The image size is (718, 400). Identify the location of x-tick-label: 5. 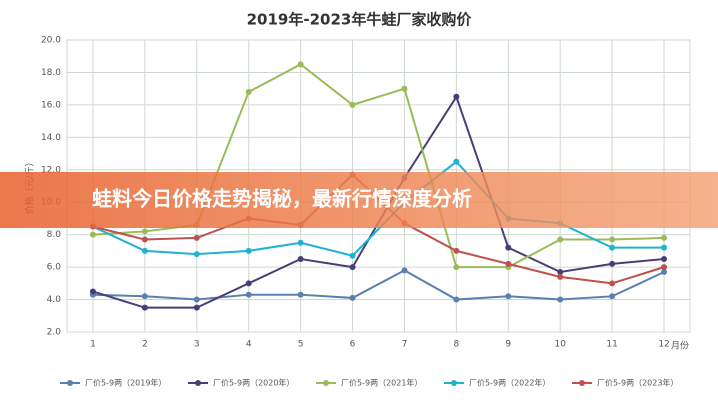
(301, 345).